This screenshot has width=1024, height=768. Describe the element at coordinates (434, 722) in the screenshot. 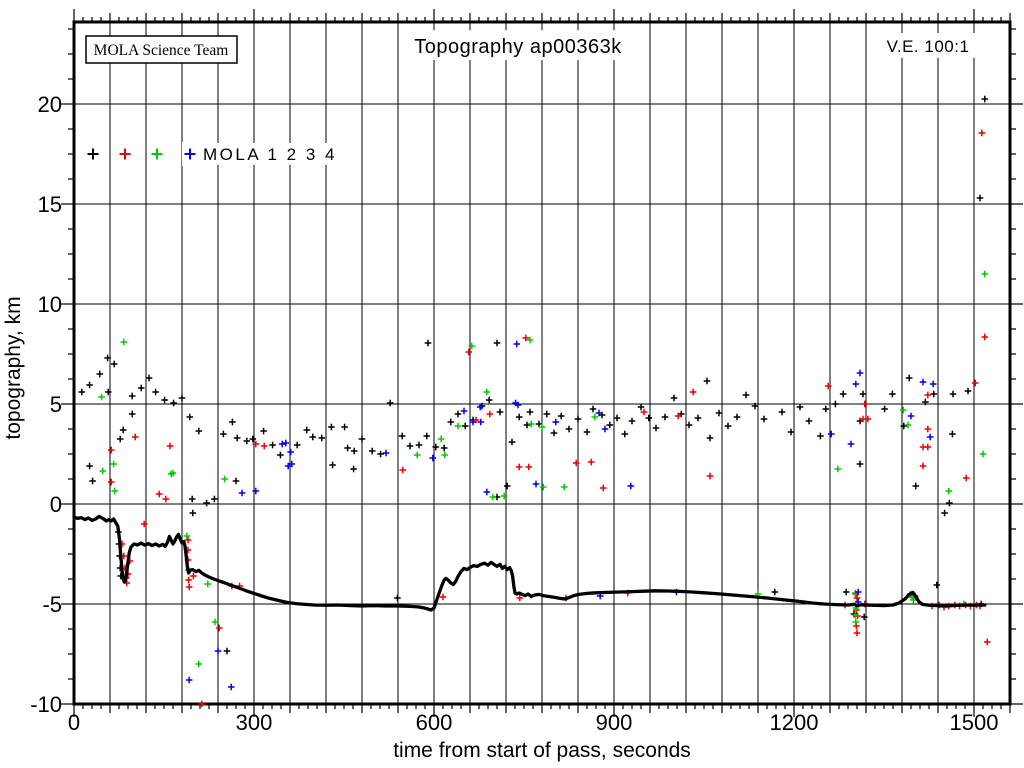

I see `x-tick-label: 600` at that location.